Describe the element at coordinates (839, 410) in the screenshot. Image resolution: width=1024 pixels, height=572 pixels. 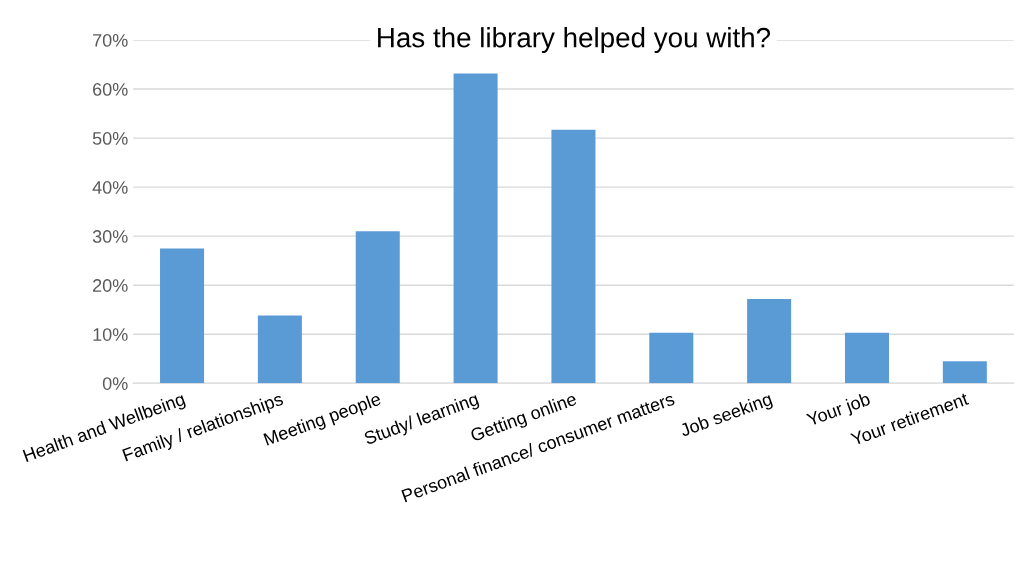
I see `x-tick-label: Your job` at that location.